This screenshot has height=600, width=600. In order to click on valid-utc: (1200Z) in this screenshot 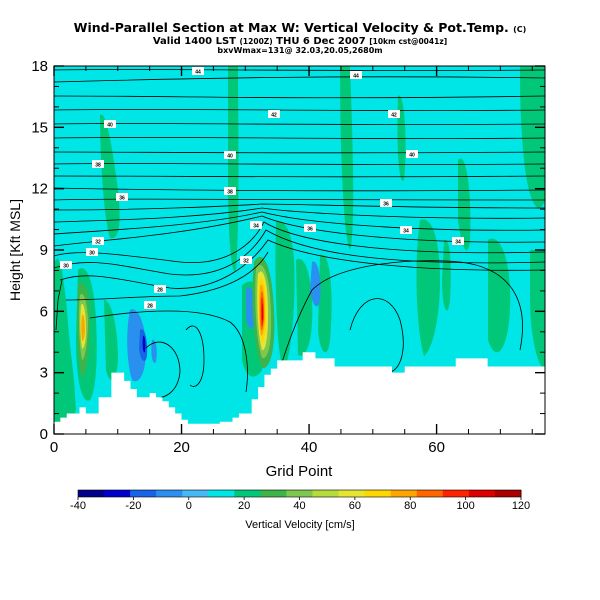, I will do `click(256, 41)`.